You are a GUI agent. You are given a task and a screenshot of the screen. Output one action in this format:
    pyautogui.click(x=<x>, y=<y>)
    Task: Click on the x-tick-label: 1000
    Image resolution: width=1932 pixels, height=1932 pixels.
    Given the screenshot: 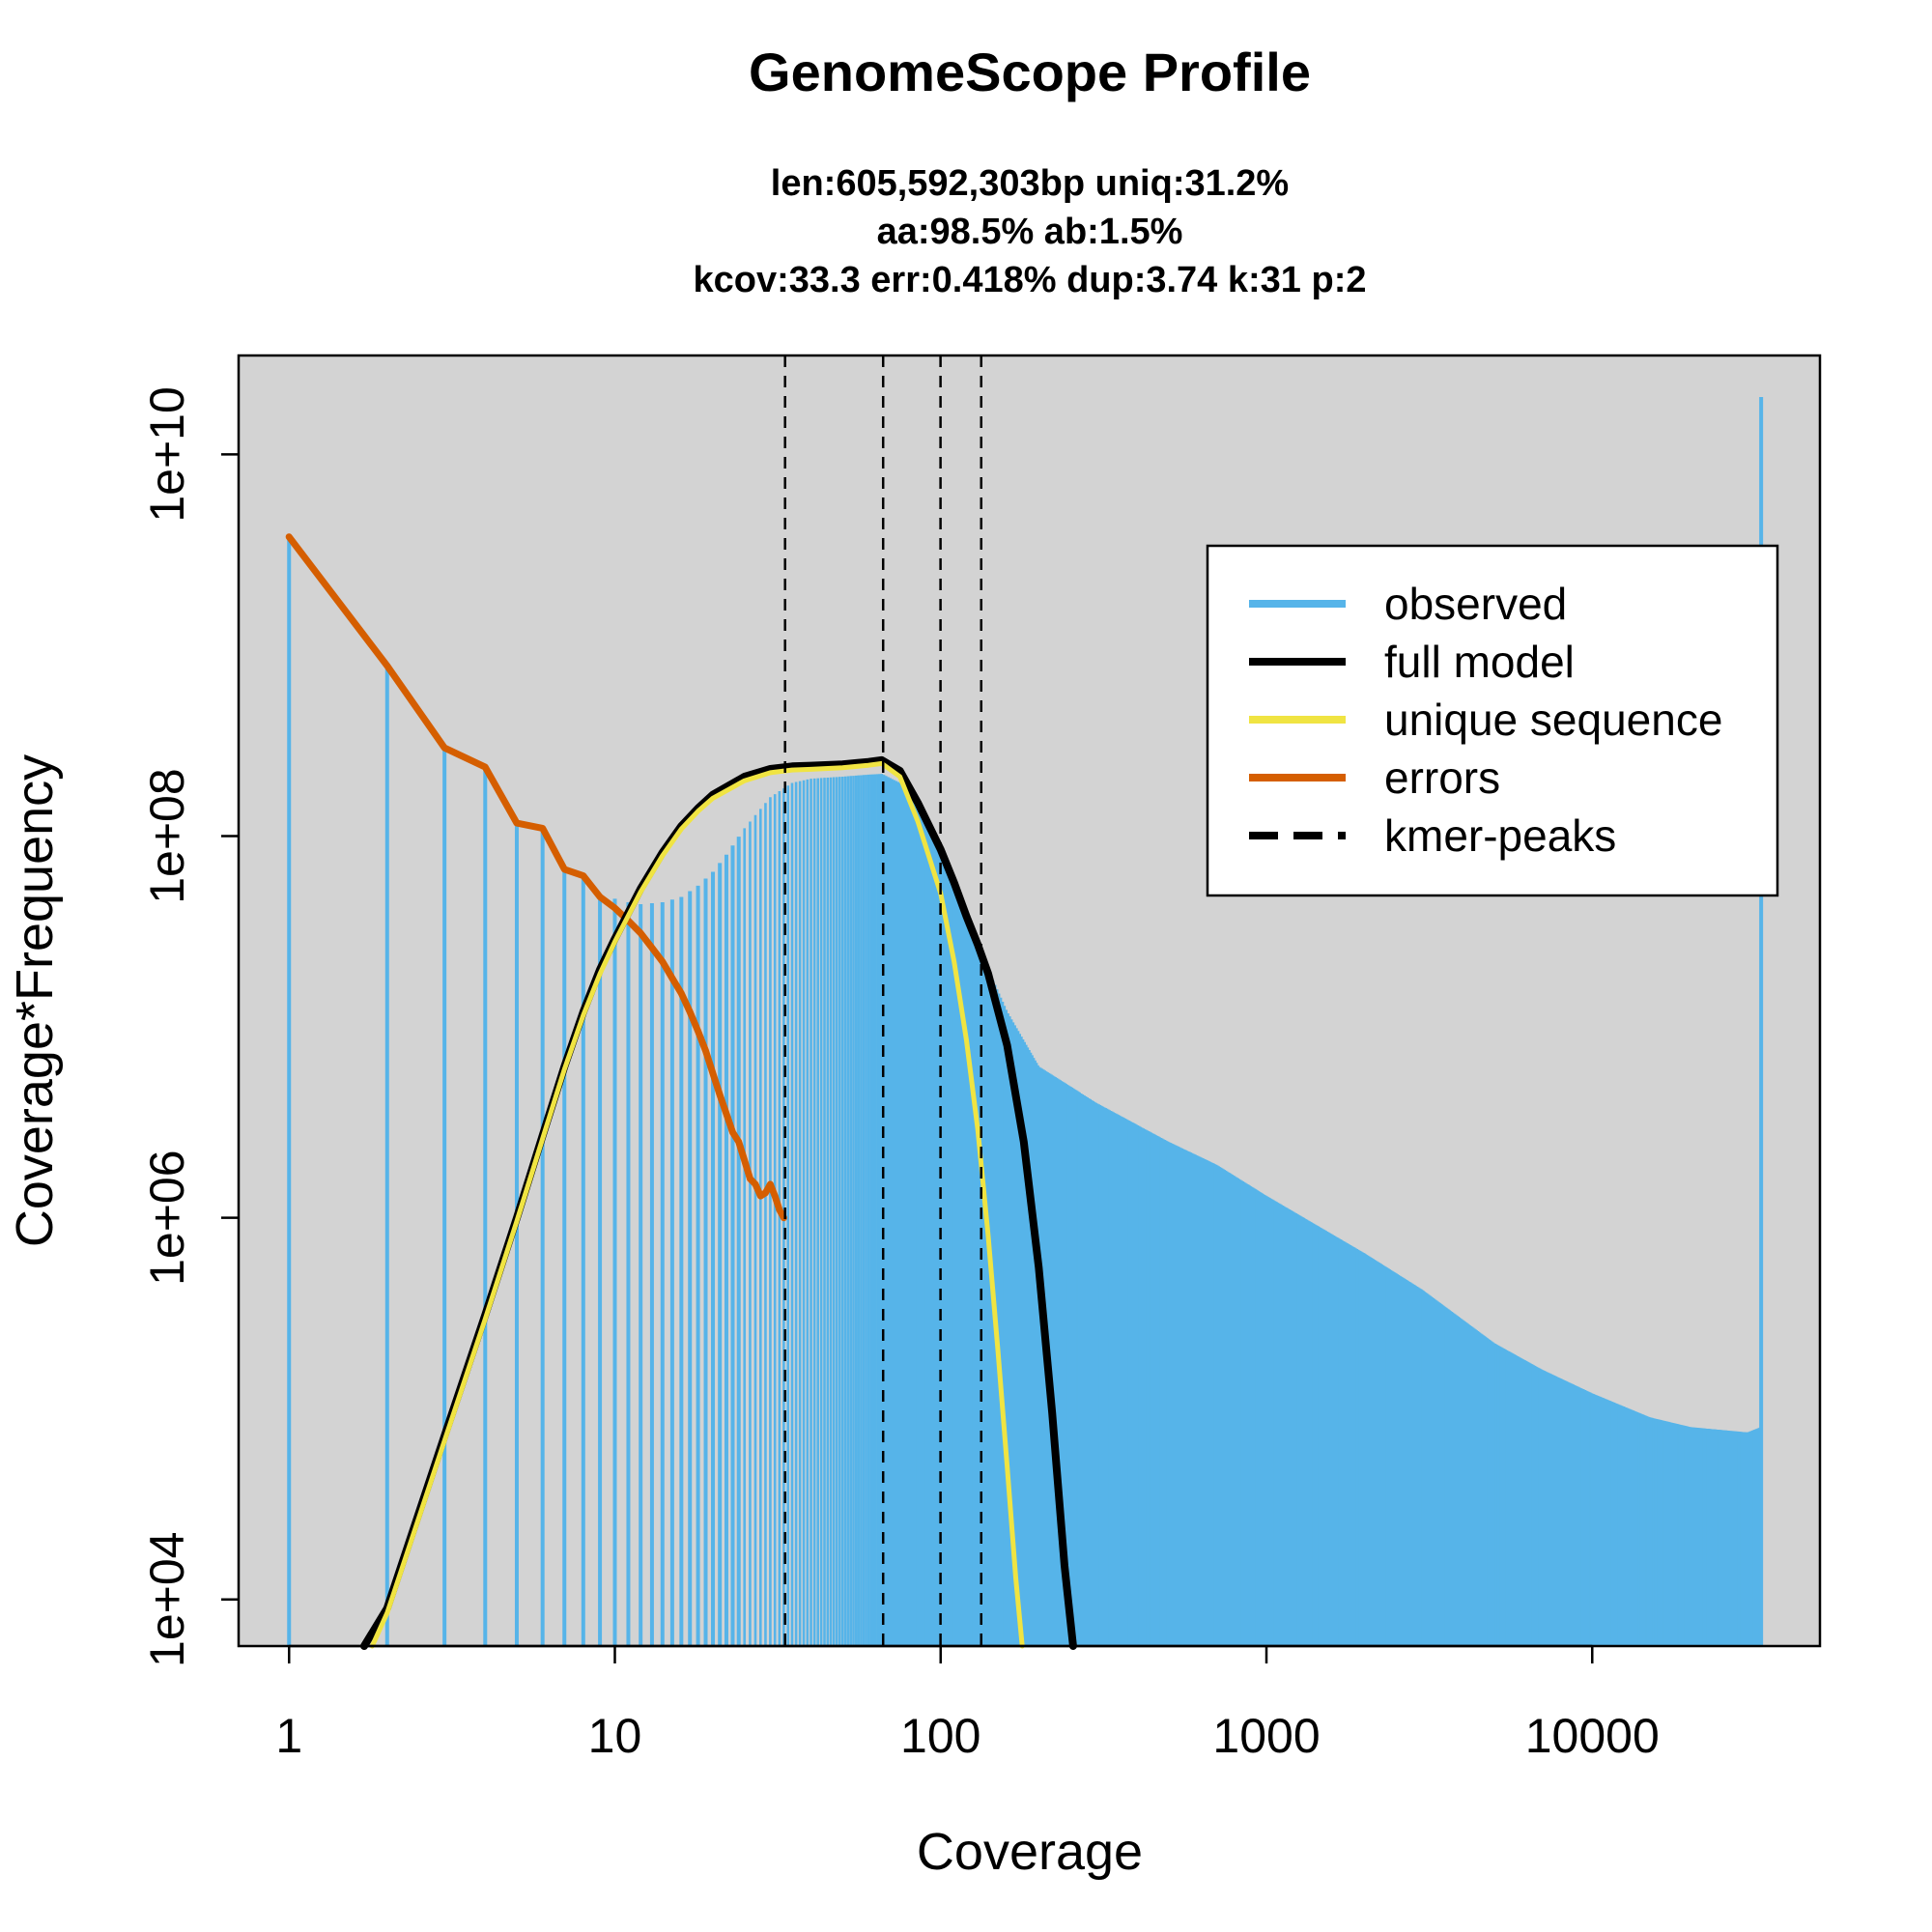 What is the action you would take?
    pyautogui.click(x=1266, y=1736)
    